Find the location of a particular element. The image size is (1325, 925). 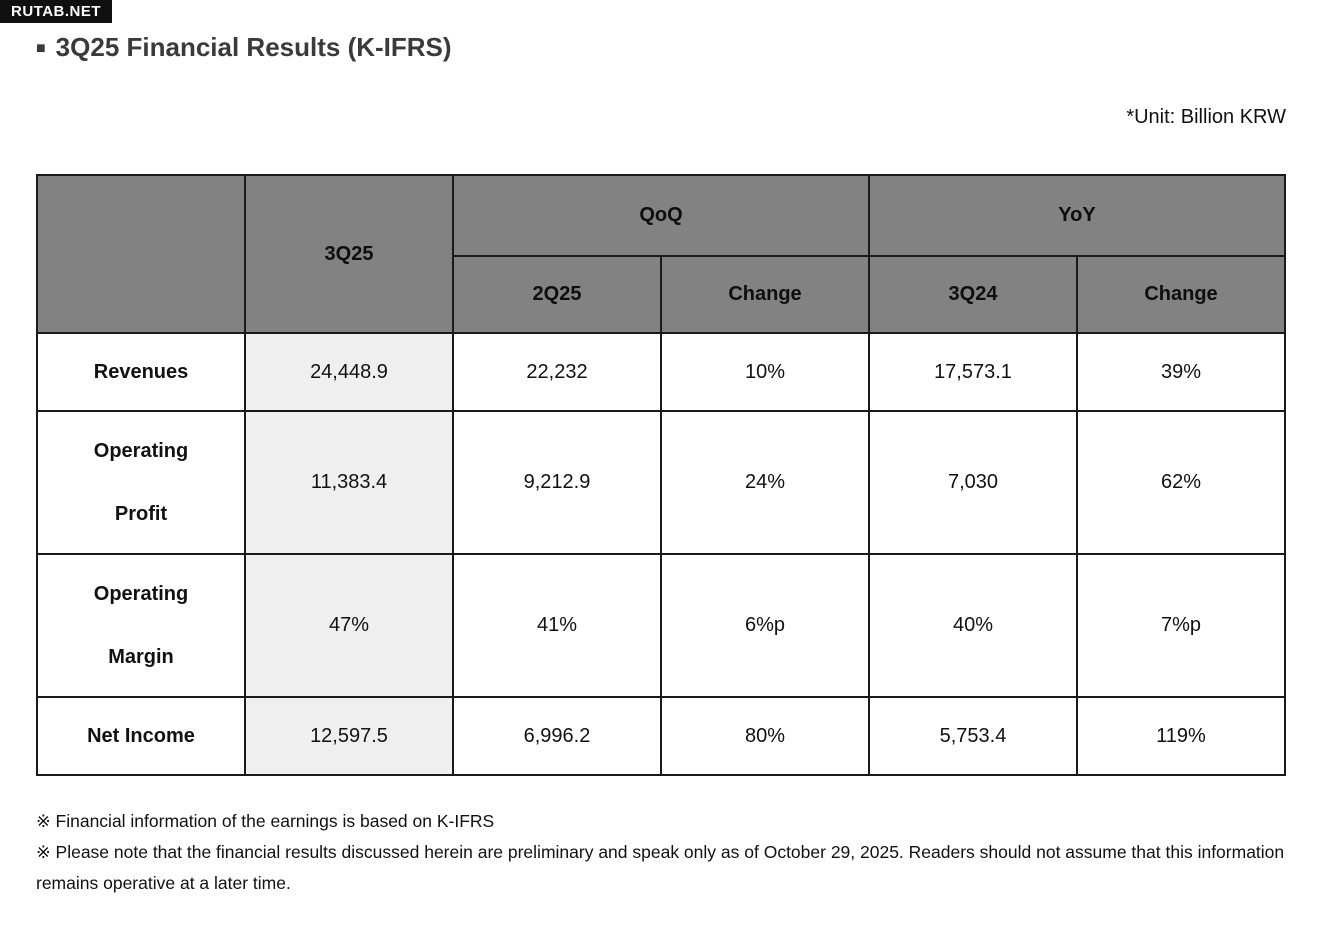

operating-margin-yoy-prev-value: 40% is located at coordinates (973, 625).